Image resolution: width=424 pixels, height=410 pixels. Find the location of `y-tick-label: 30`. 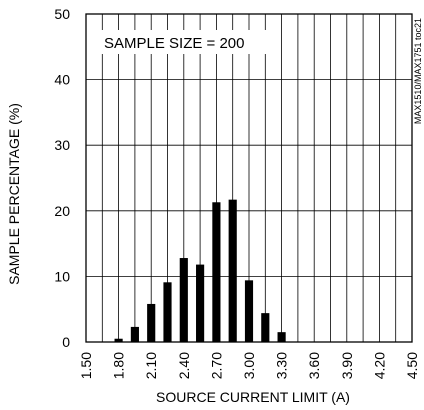

y-tick-label: 30 is located at coordinates (62, 145).